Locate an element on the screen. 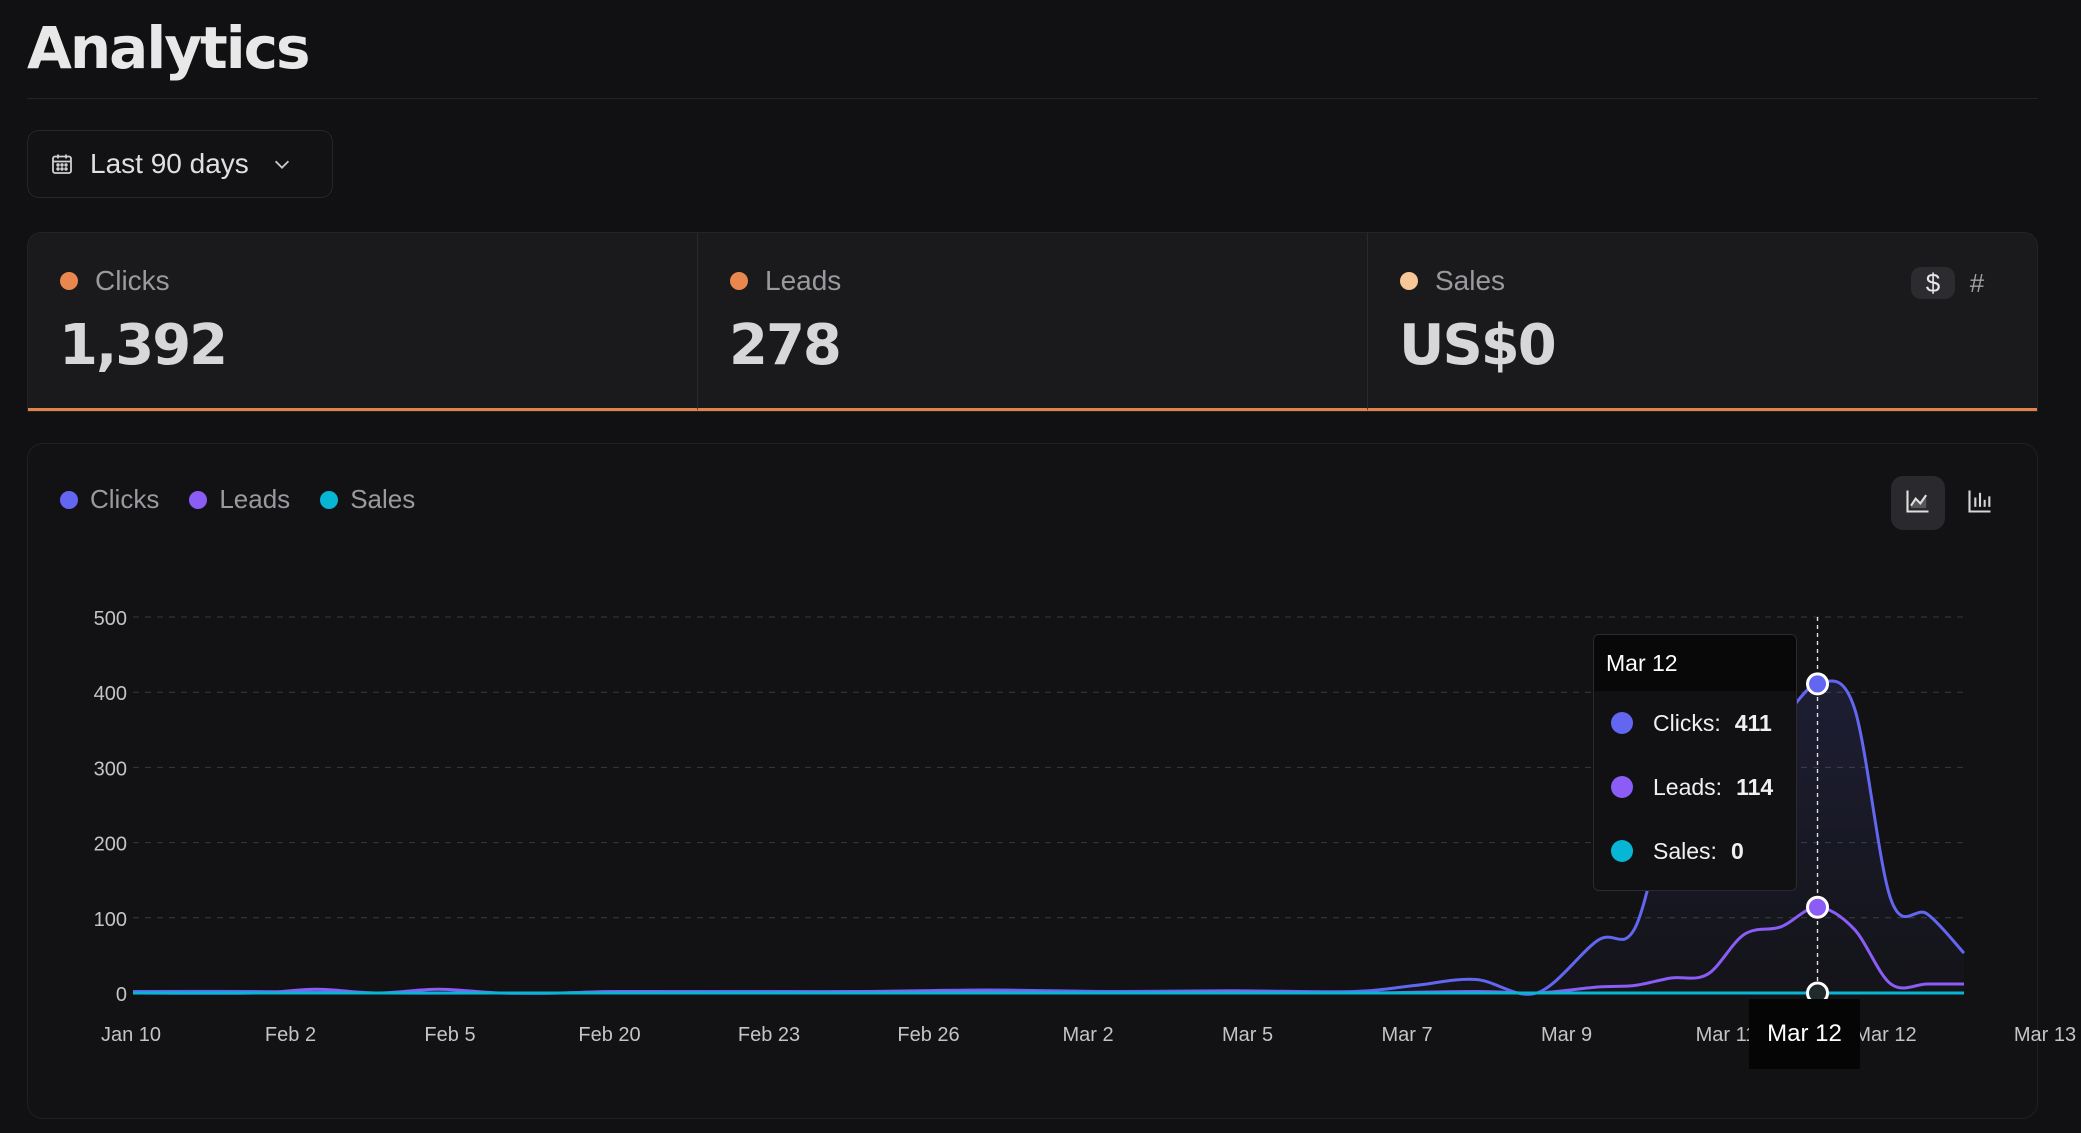 Image resolution: width=2081 pixels, height=1133 pixels. legend-clicks-dot is located at coordinates (69, 499).